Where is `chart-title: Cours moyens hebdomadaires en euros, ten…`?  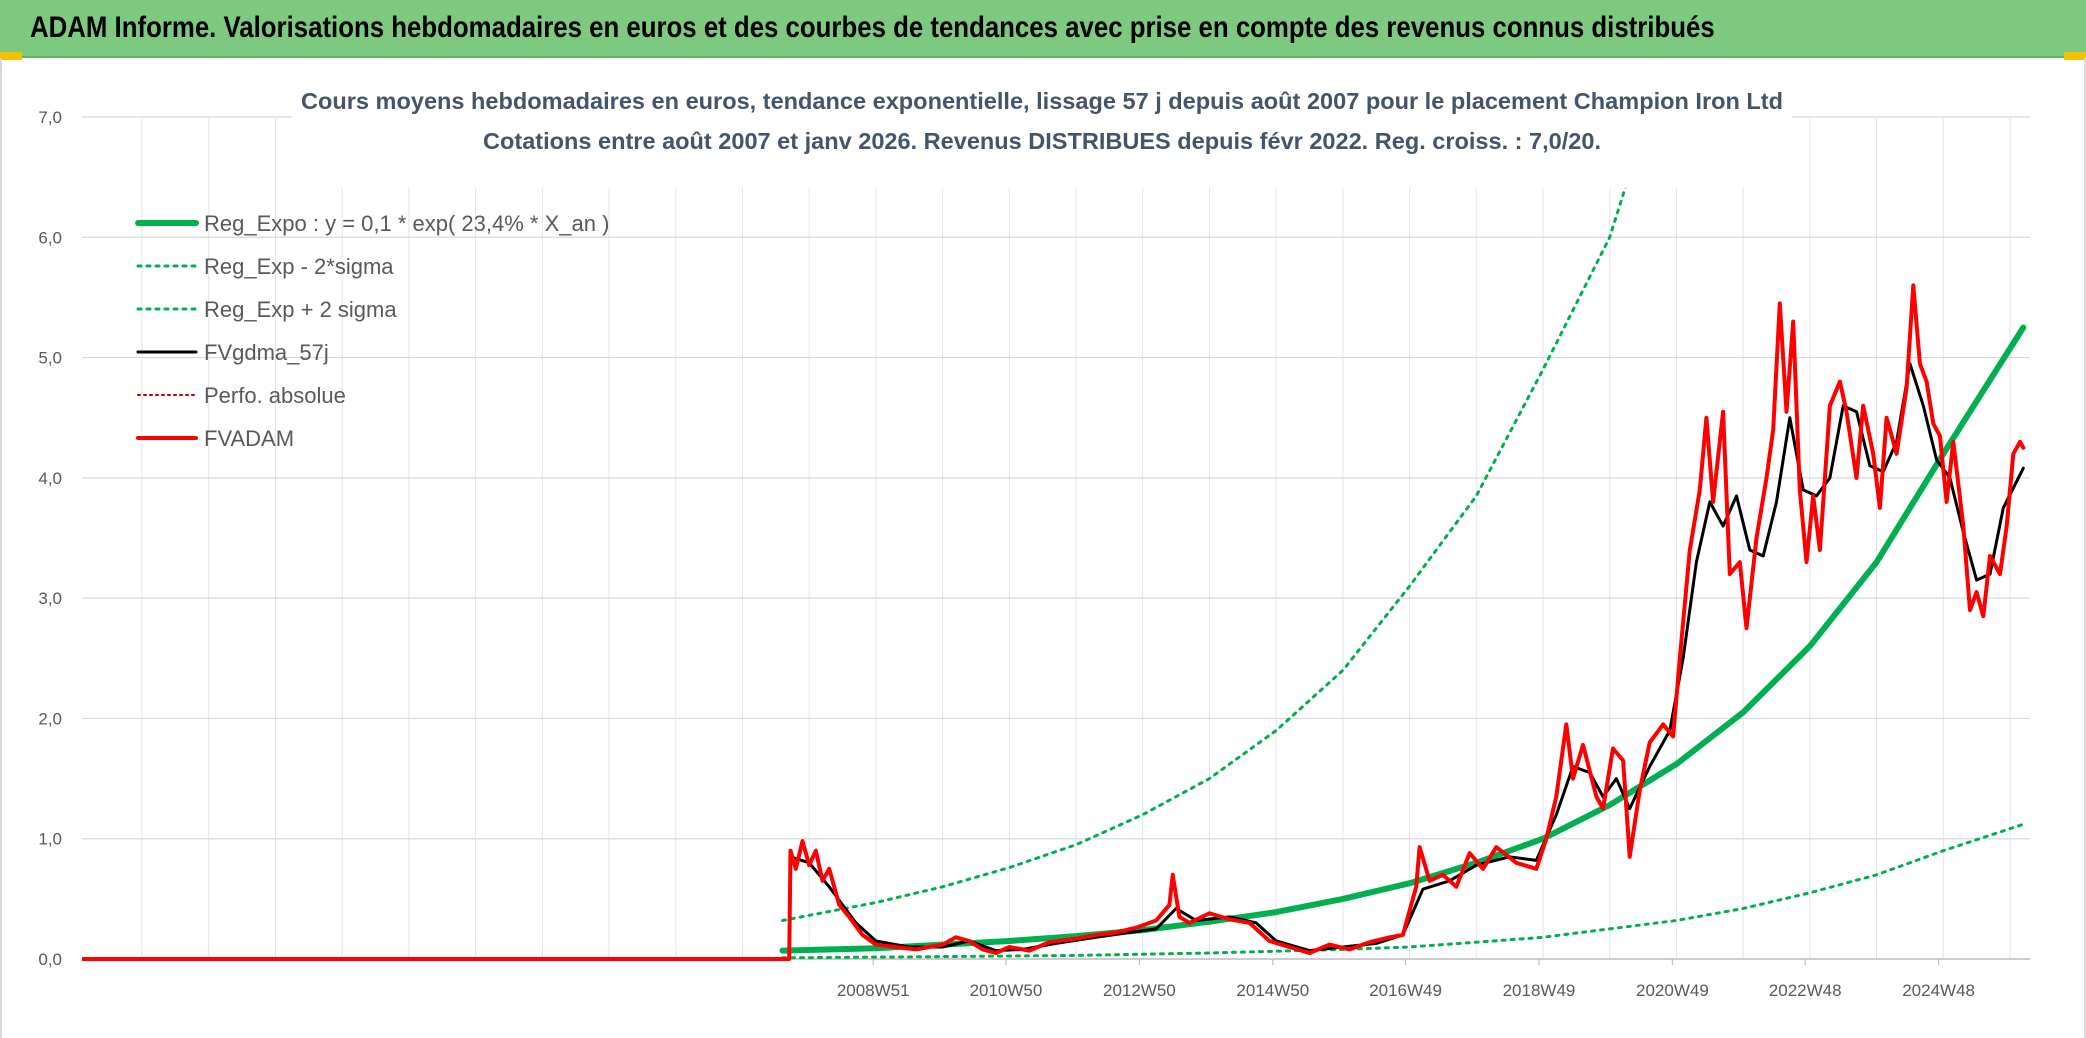 chart-title: Cours moyens hebdomadaires en euros, ten… is located at coordinates (1042, 101).